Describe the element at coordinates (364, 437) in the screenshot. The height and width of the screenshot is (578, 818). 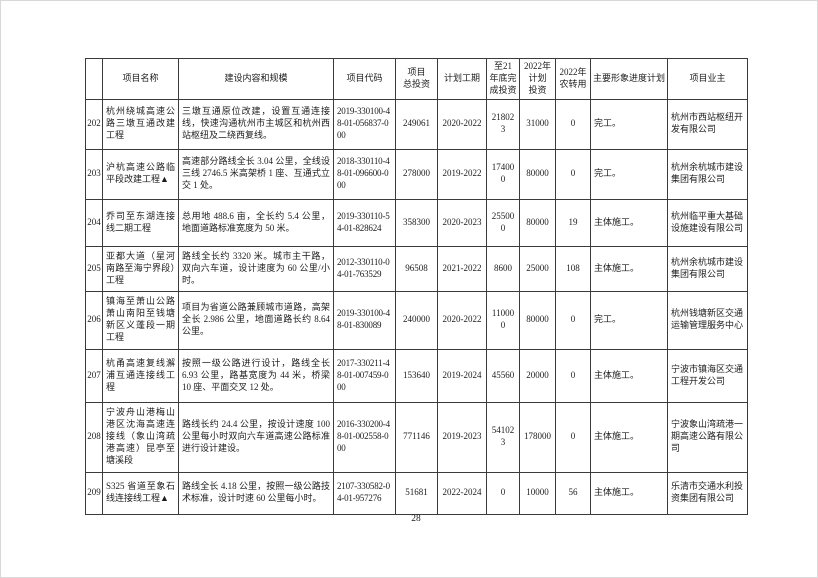
I see `cell-code: 2016-330200-48-01-002558-000` at that location.